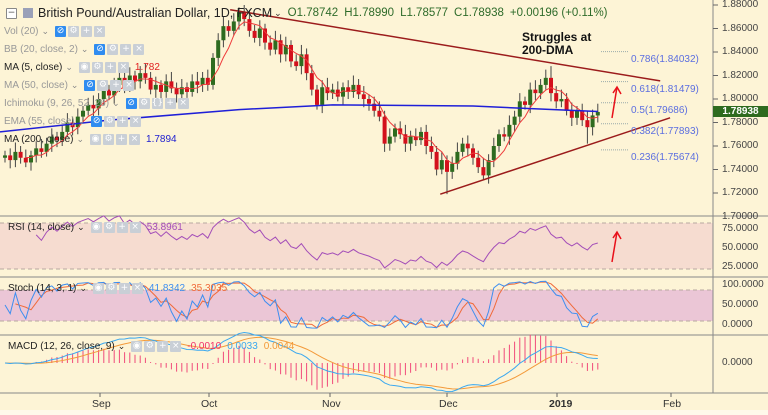  I want to click on collapse-icon: −, so click(11, 13).